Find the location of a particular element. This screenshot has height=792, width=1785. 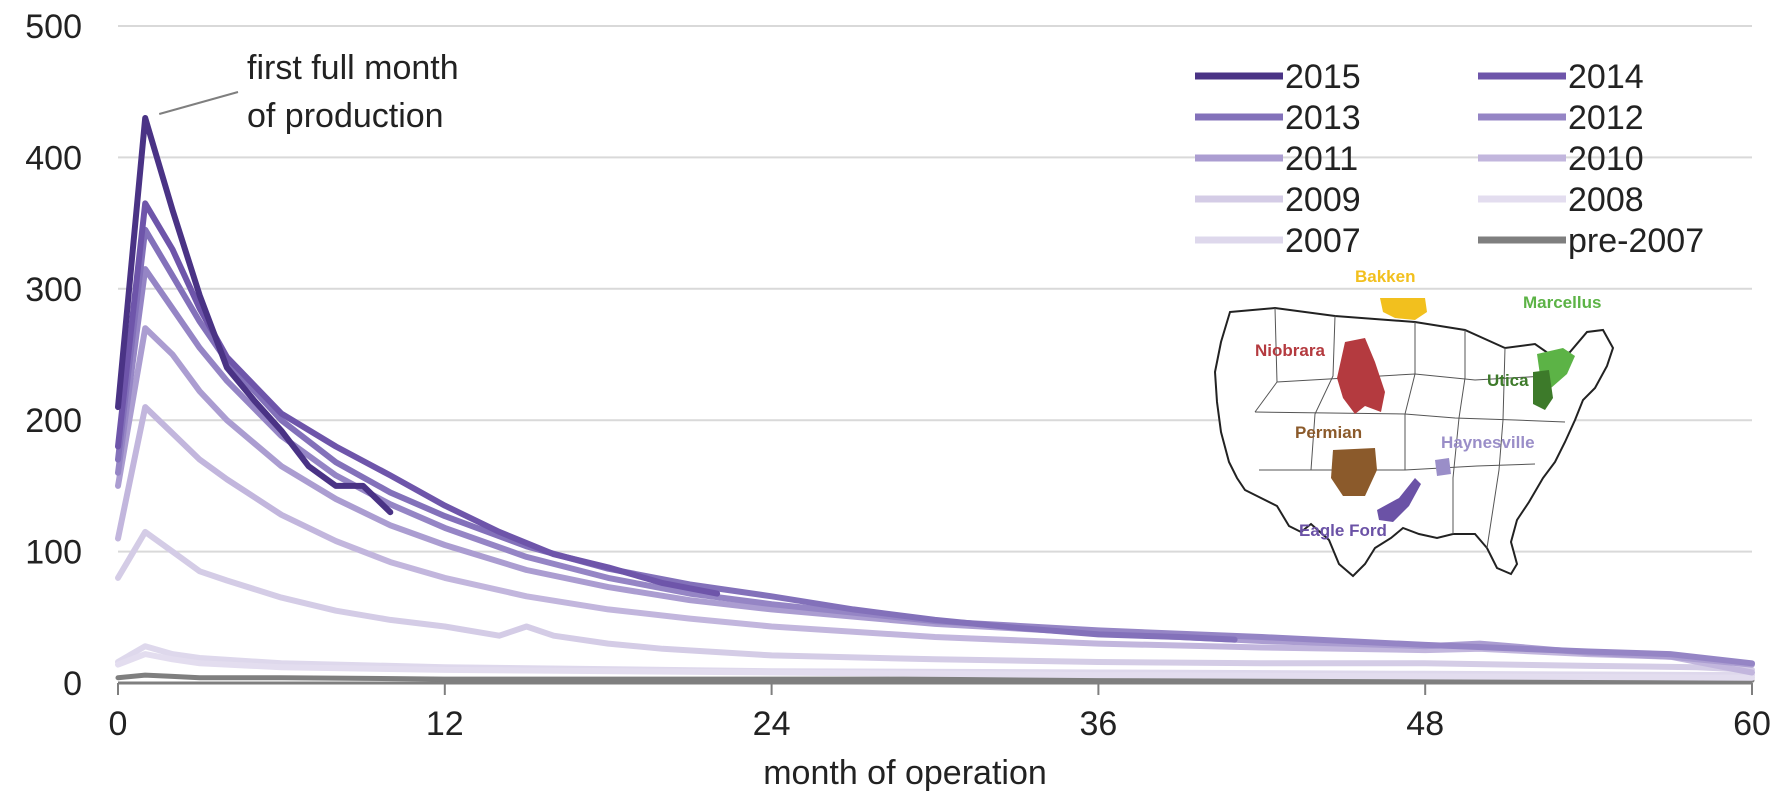

legend-label-2007: 2007 is located at coordinates (1323, 241).